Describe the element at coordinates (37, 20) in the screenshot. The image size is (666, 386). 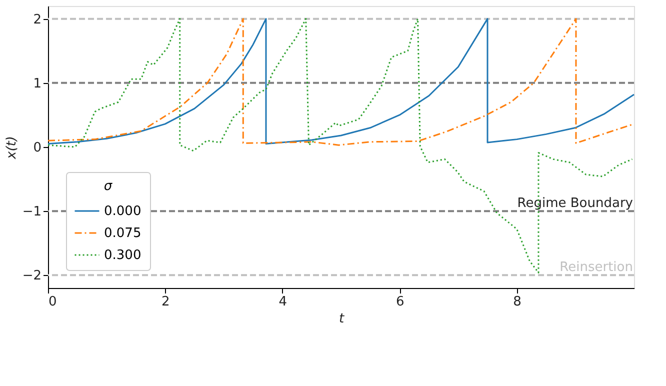
I see `y-tick-label: 2` at that location.